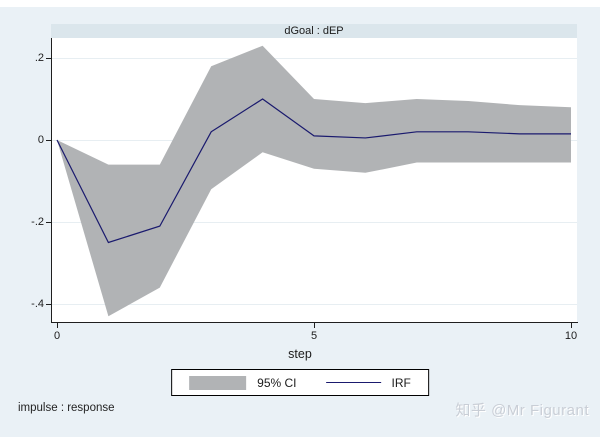 This screenshot has height=437, width=600. I want to click on gridline-neg0.2, so click(314, 222).